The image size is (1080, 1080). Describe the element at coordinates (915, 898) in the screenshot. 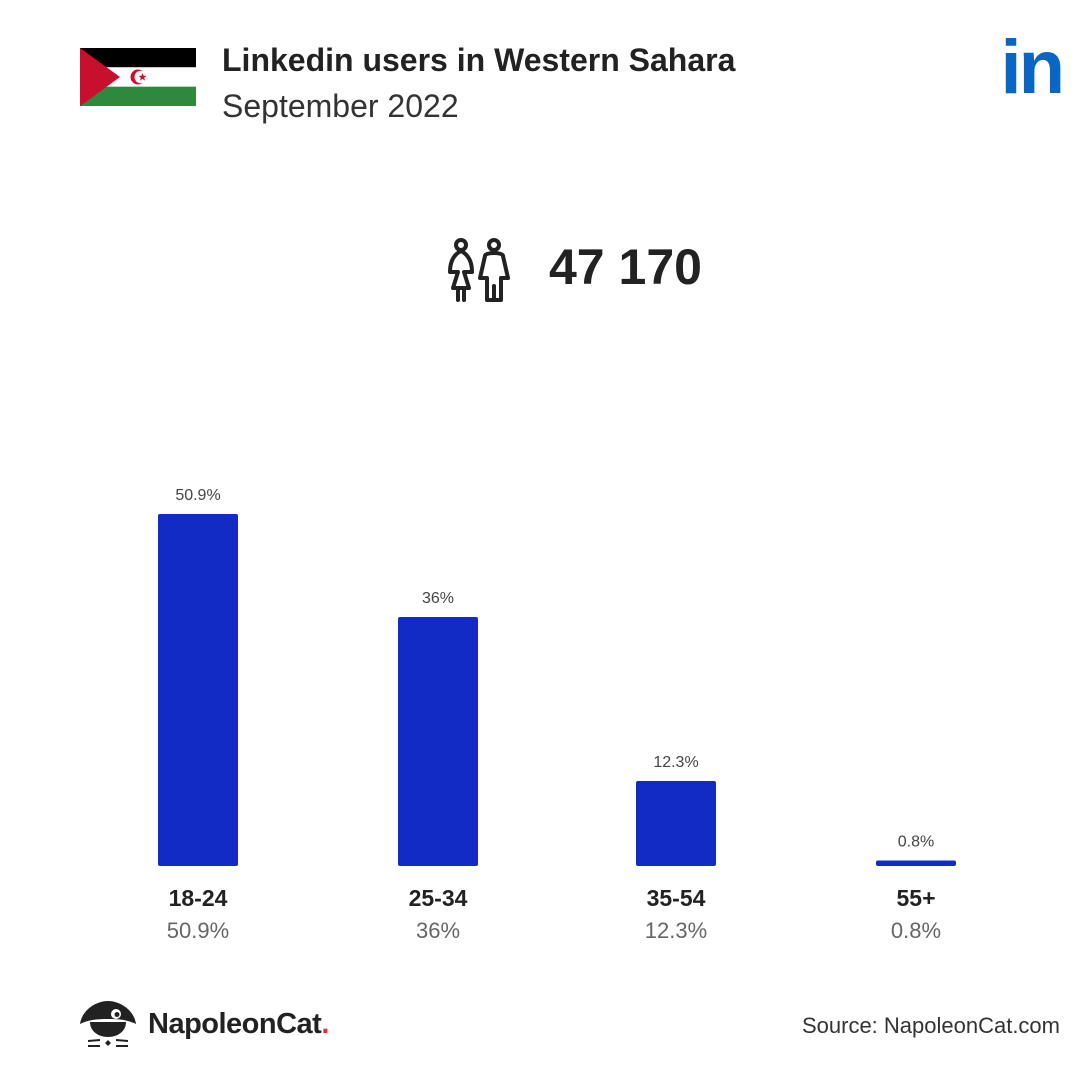

I see `category-label: 55+` at that location.